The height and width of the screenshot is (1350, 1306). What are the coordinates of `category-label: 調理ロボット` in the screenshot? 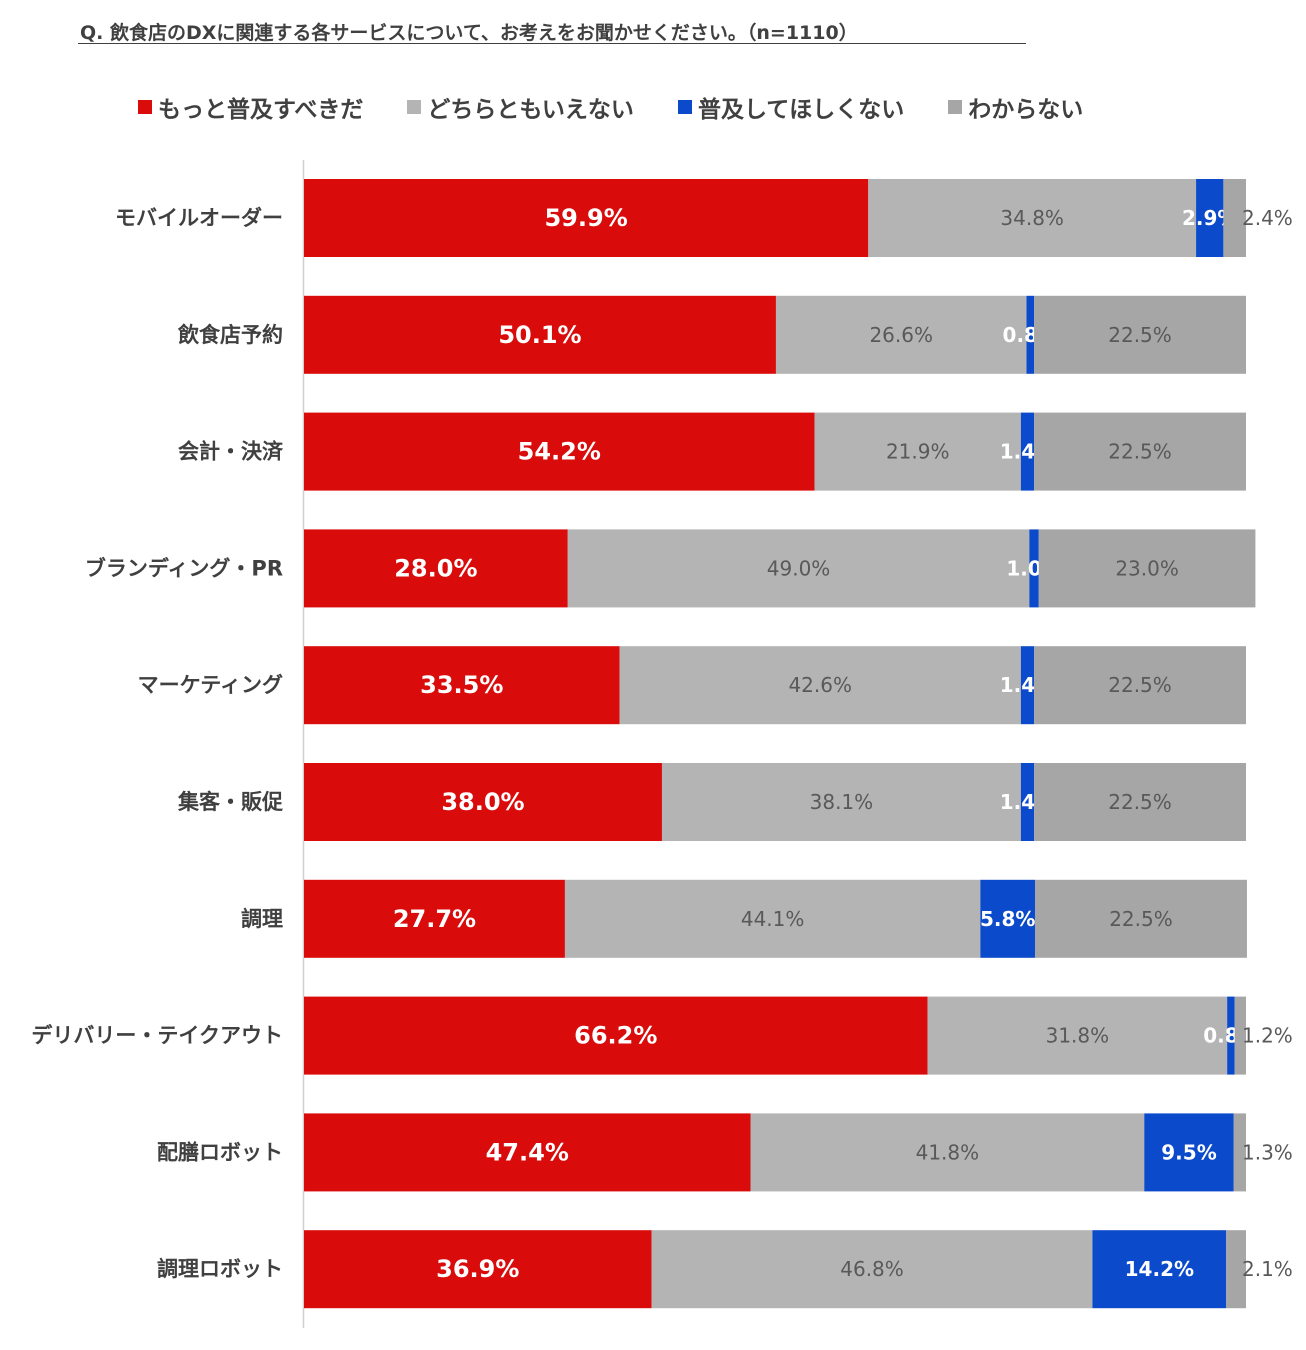 It's located at (220, 1269).